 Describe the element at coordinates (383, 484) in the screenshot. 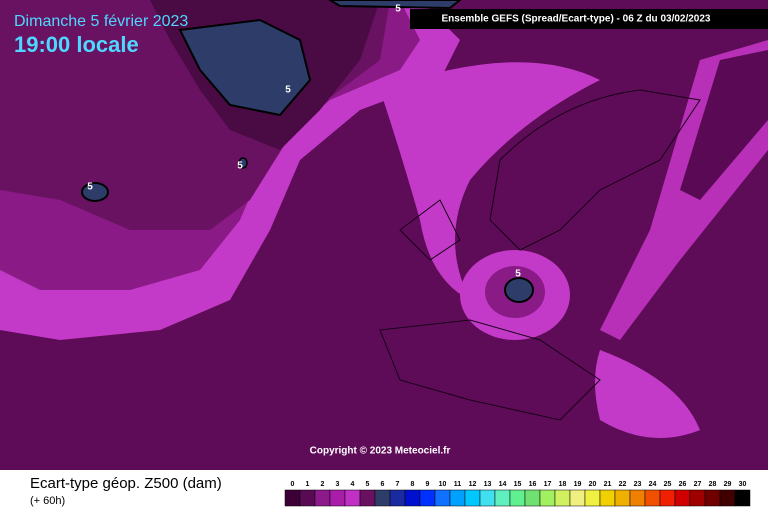

I see `legend-tick-label: 6` at that location.